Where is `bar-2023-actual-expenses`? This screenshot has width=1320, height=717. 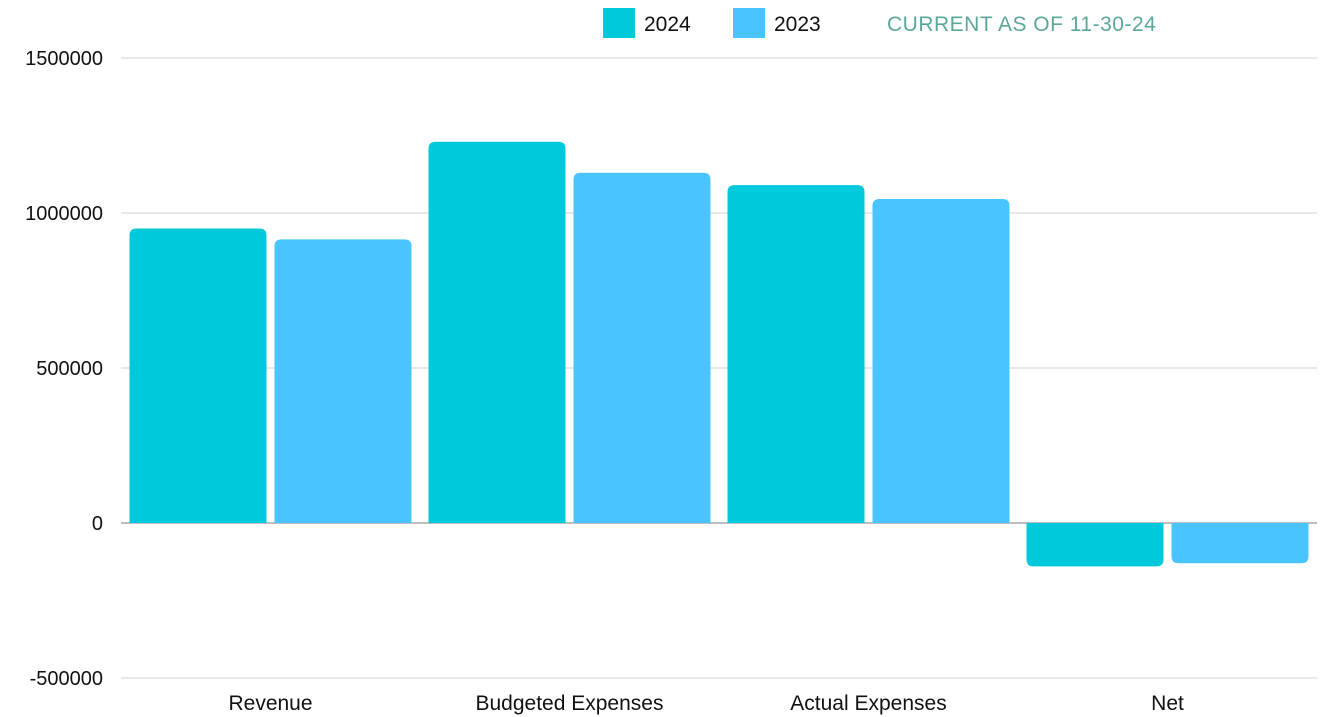
bar-2023-actual-expenses is located at coordinates (941, 361).